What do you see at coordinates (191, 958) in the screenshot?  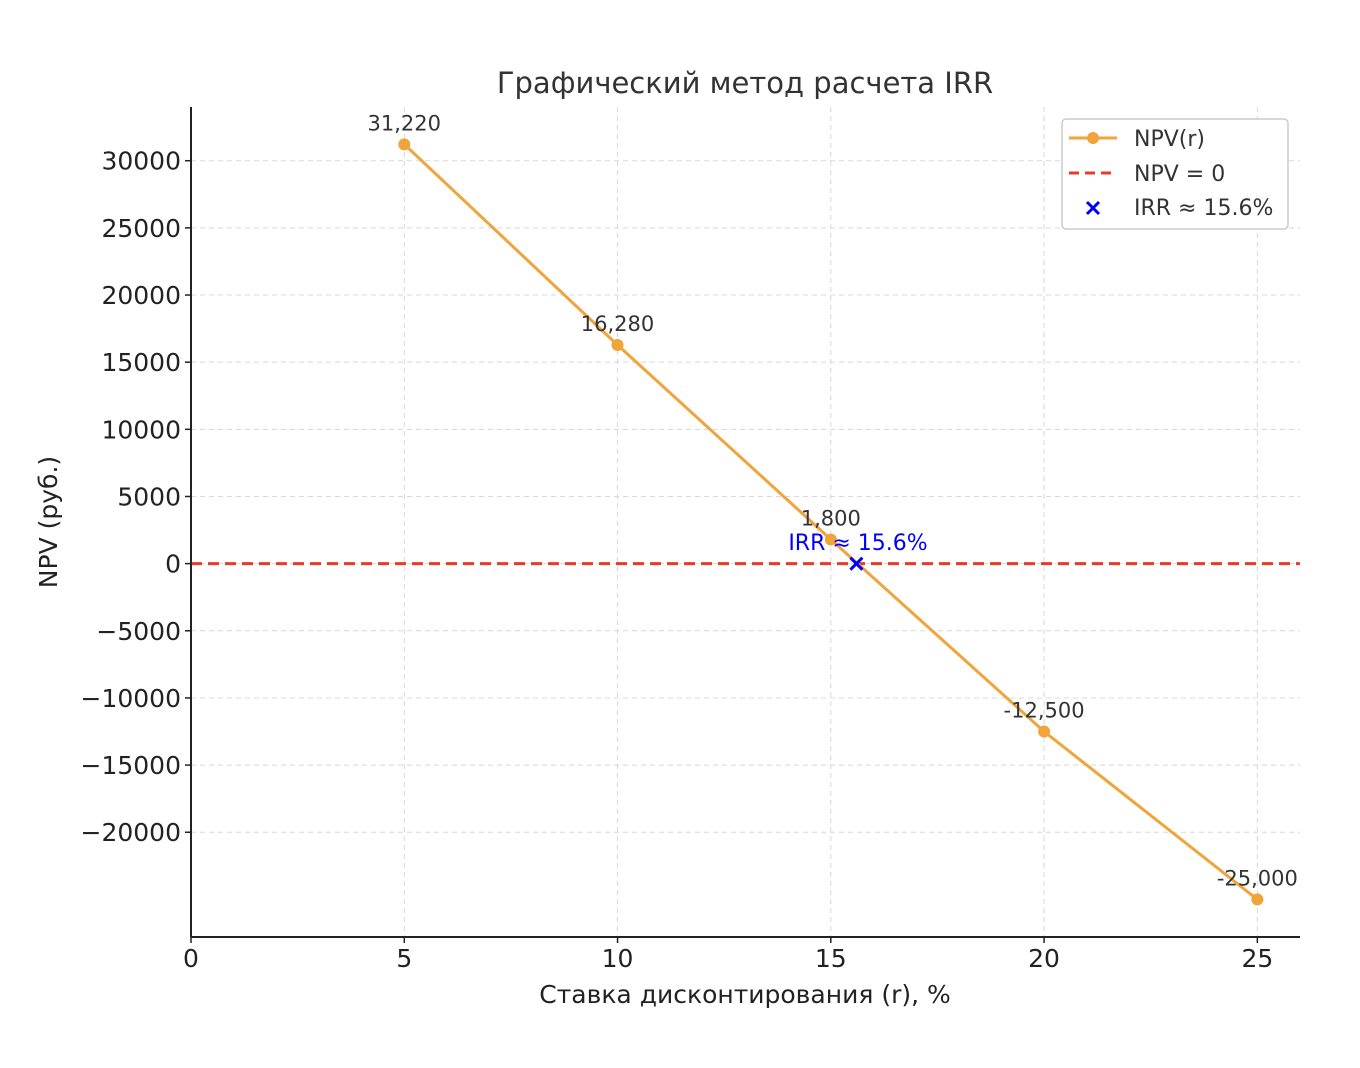 I see `x-tick-label: 0` at bounding box center [191, 958].